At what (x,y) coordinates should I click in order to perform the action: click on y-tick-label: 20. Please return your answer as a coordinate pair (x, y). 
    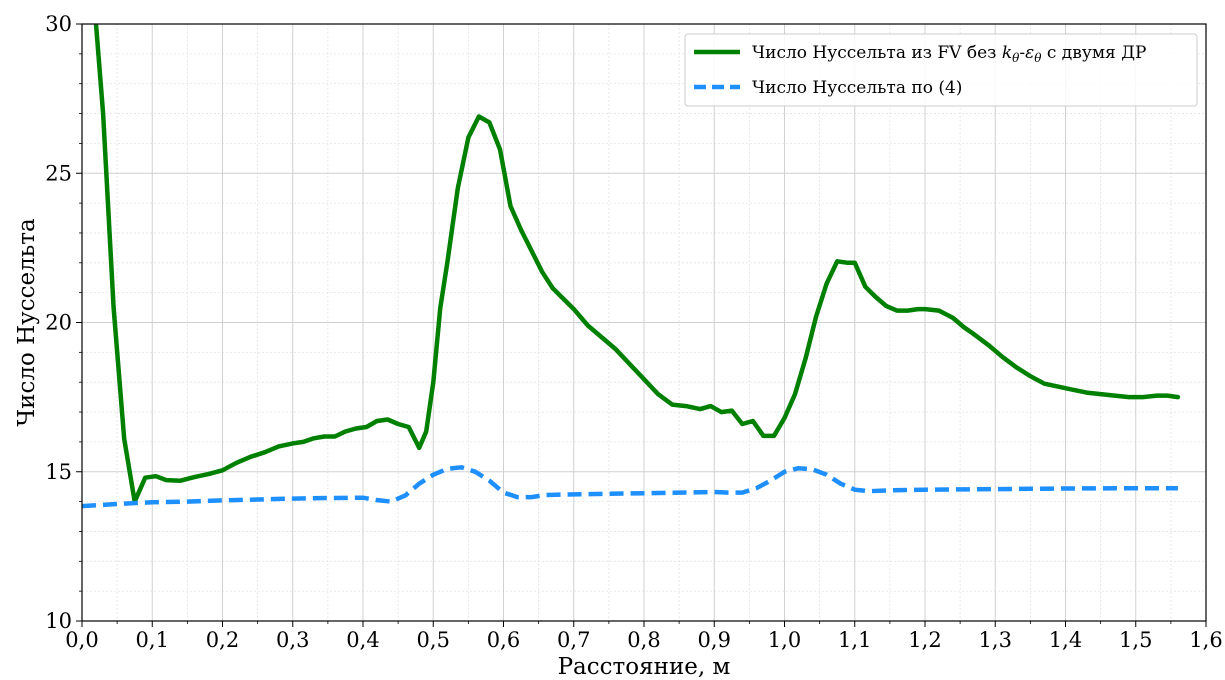
    Looking at the image, I should click on (58, 323).